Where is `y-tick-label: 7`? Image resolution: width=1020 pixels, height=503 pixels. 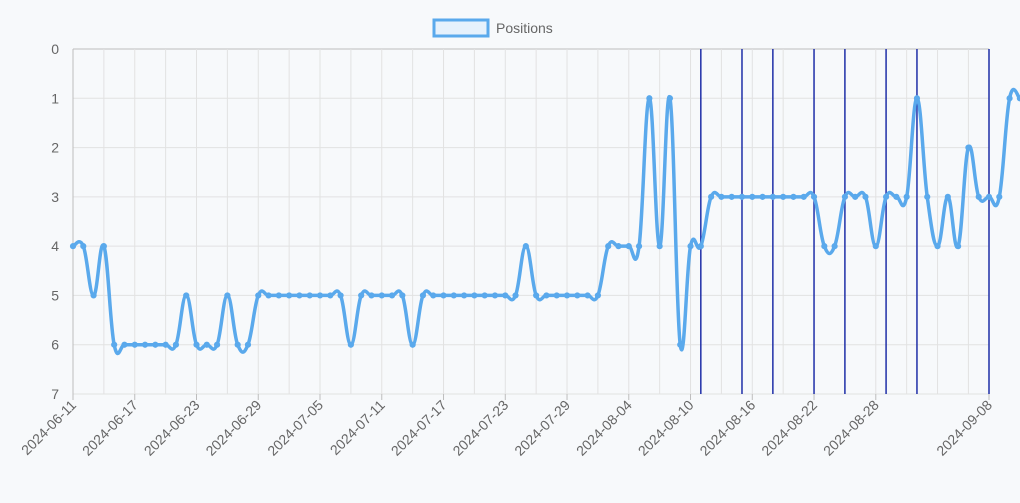
y-tick-label: 7 is located at coordinates (55, 394).